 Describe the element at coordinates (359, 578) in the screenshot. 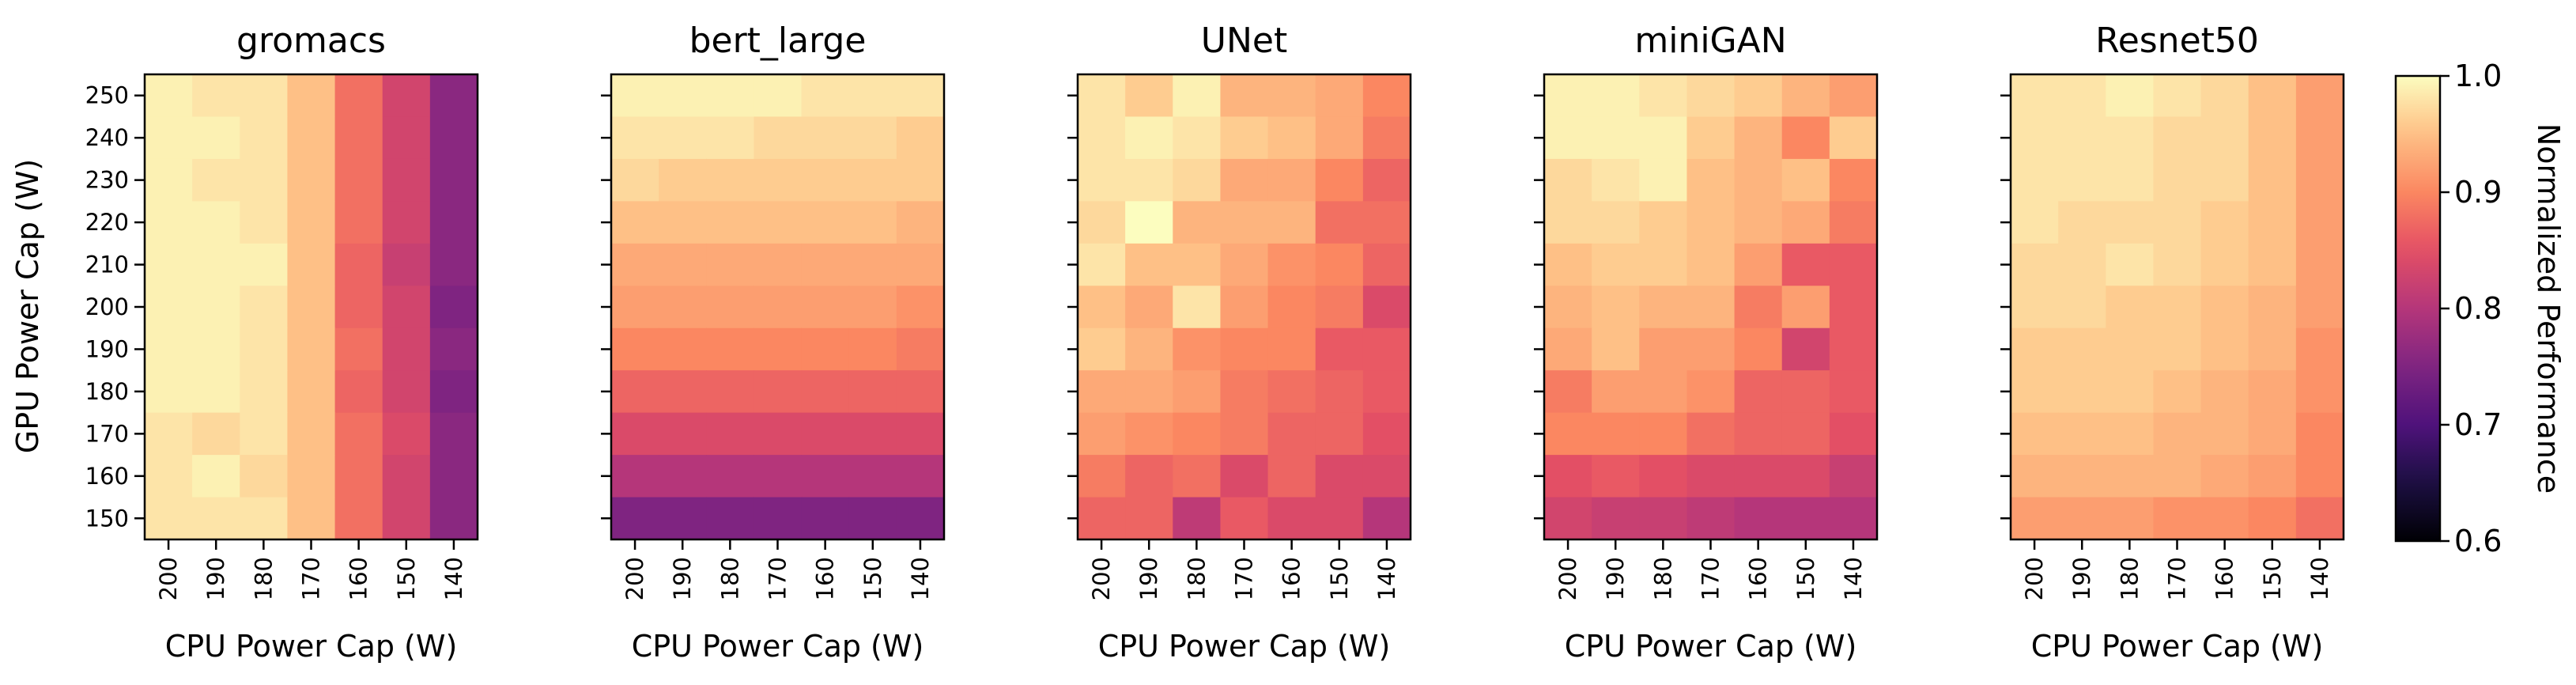

I see `x-tick-label: 160` at that location.